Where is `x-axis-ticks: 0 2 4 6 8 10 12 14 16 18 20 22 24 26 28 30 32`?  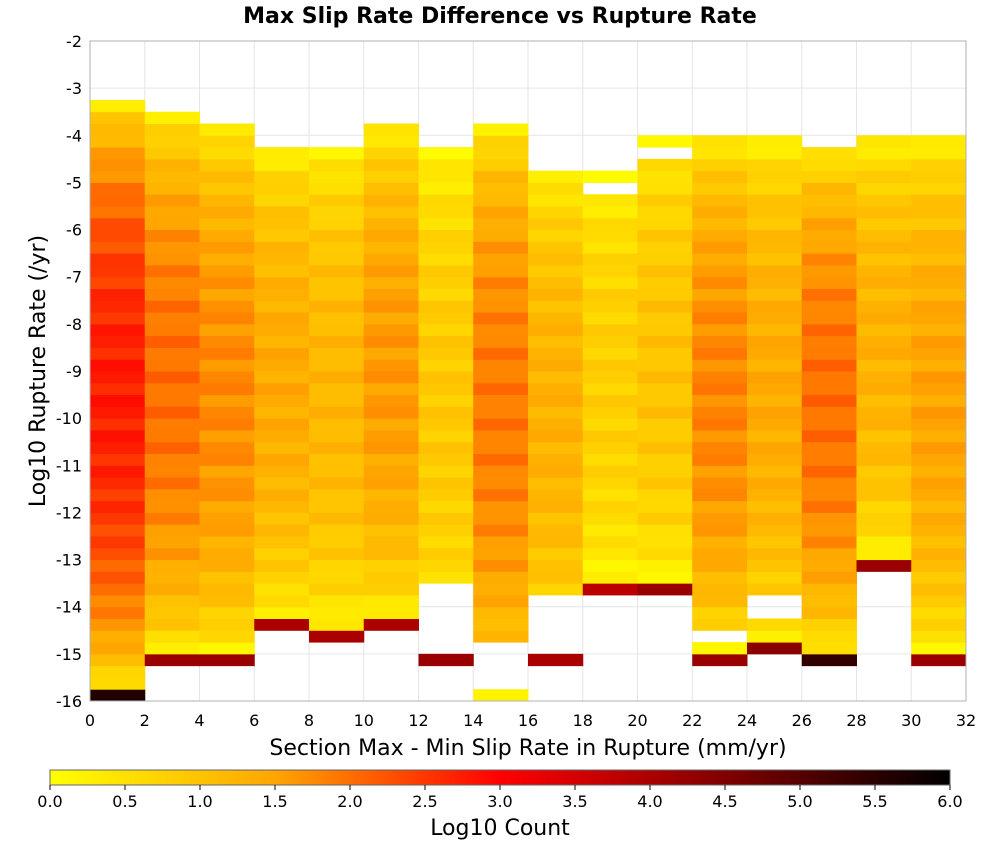 x-axis-ticks: 0 2 4 6 8 10 12 14 16 18 20 22 24 26 28 30 32 is located at coordinates (530, 720).